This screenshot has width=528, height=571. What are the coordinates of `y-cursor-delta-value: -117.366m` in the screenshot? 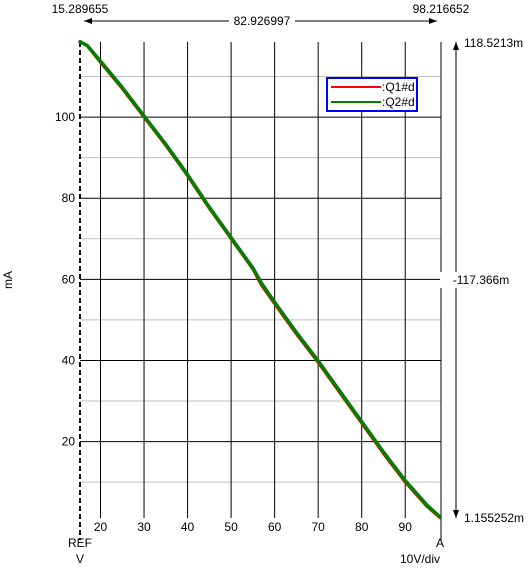 It's located at (481, 280).